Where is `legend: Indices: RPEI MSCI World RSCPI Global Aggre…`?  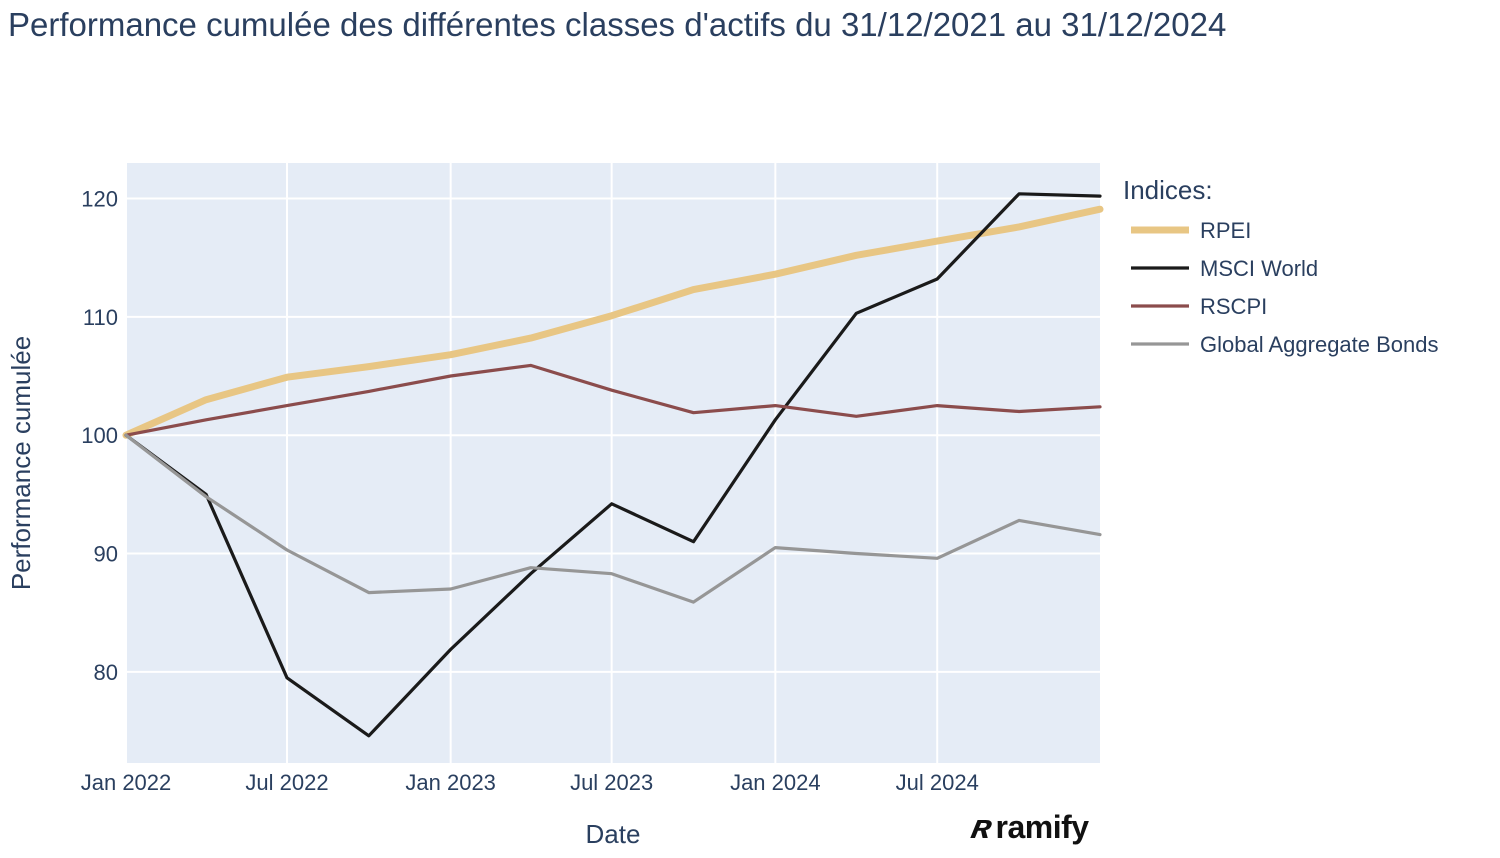
legend: Indices: RPEI MSCI World RSCPI Global Aggre… is located at coordinates (1281, 266).